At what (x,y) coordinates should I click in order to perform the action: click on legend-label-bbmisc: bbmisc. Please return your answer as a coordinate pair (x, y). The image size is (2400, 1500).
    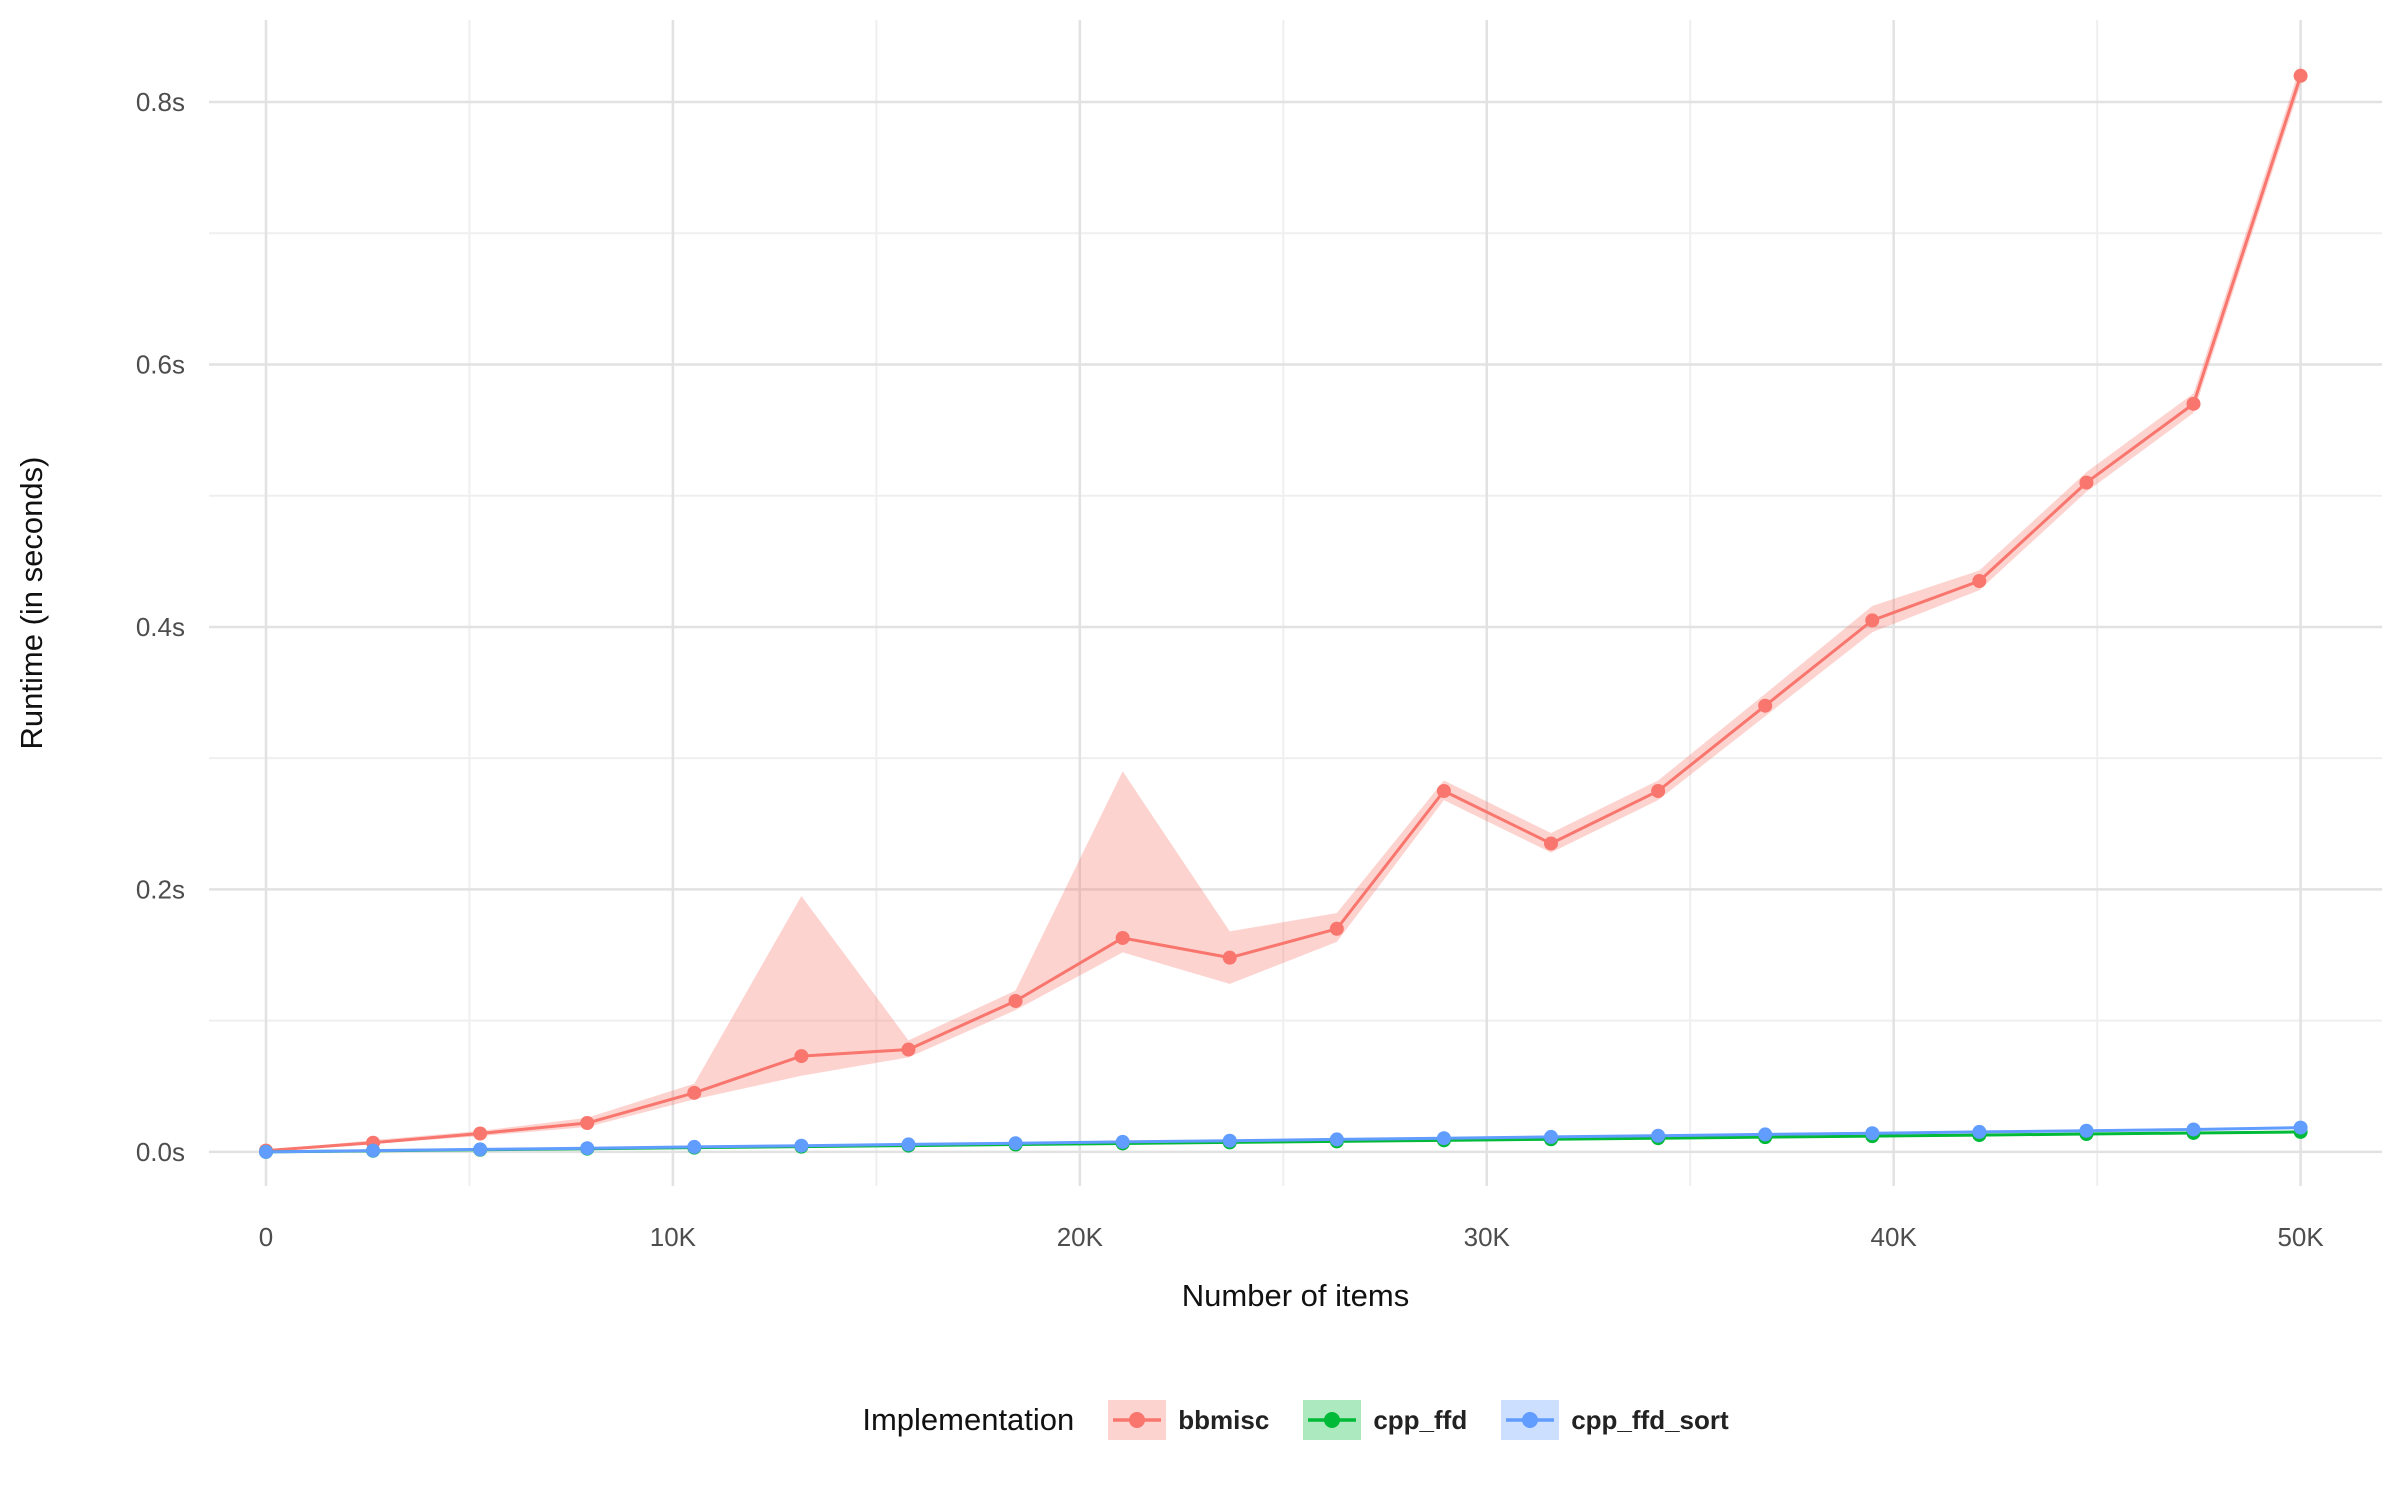
    Looking at the image, I should click on (1224, 1419).